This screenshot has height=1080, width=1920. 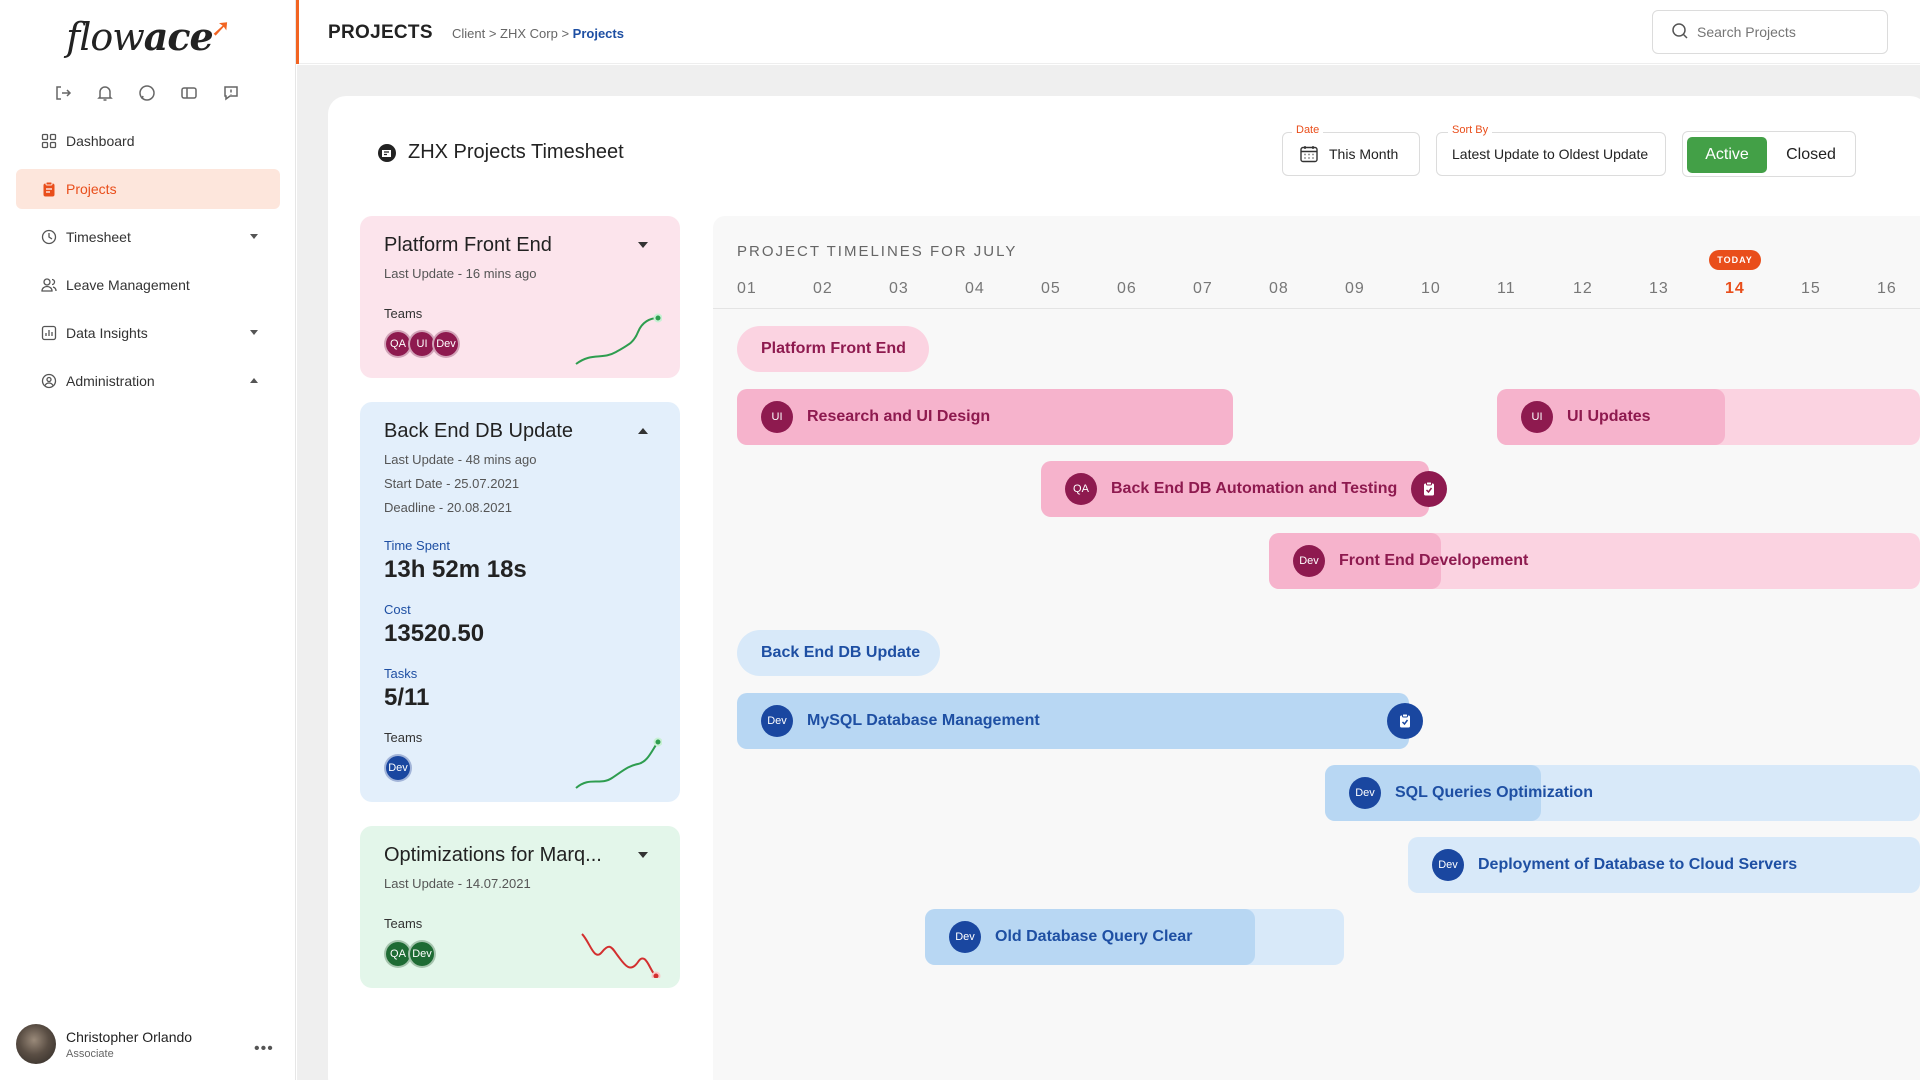 I want to click on sidebar-item-leave-management: Leave Management, so click(x=148, y=285).